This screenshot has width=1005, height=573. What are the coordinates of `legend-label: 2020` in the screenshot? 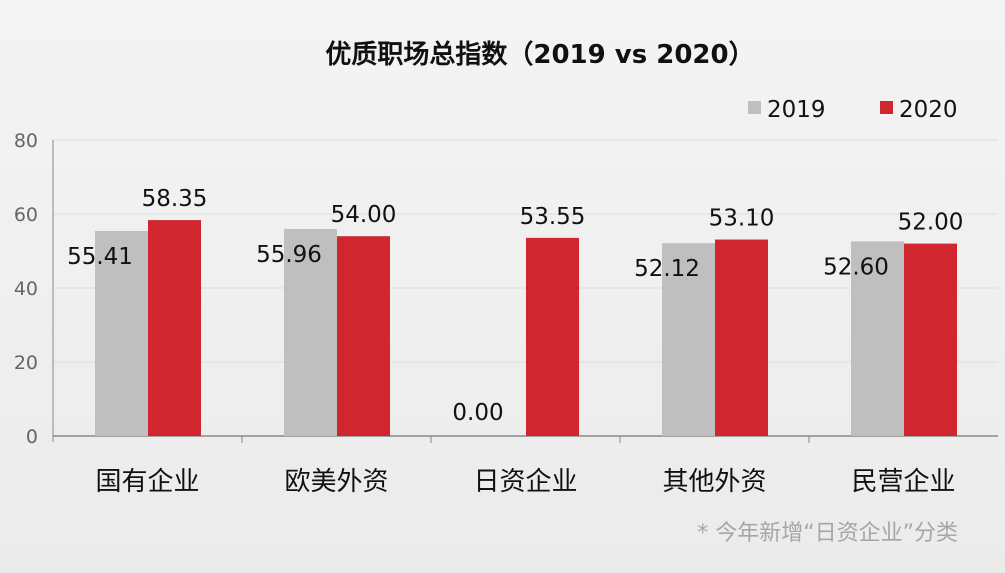 It's located at (928, 110).